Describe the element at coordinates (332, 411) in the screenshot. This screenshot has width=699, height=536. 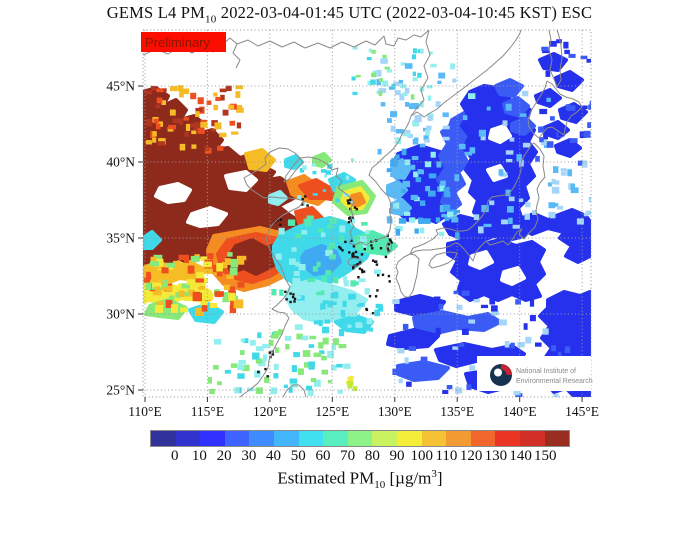
I see `x-axis-label: 125°E` at that location.